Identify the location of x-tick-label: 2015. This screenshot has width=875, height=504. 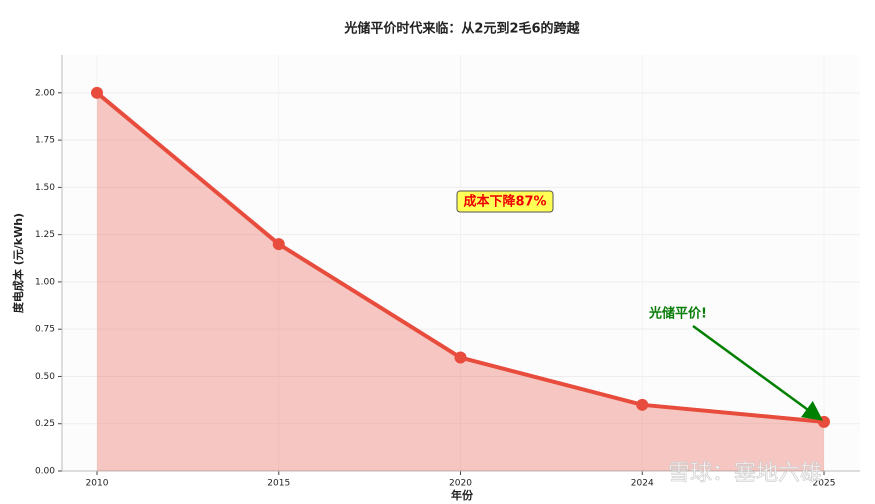
(278, 484).